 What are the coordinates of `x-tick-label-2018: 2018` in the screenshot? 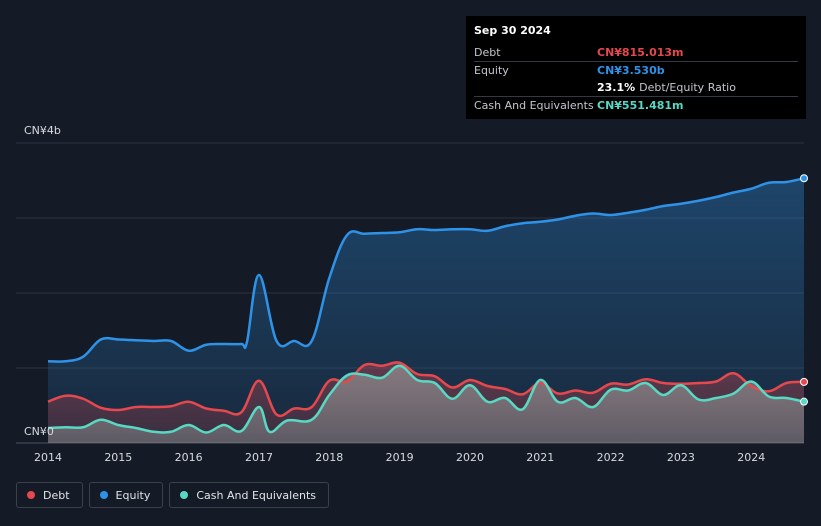 It's located at (329, 457).